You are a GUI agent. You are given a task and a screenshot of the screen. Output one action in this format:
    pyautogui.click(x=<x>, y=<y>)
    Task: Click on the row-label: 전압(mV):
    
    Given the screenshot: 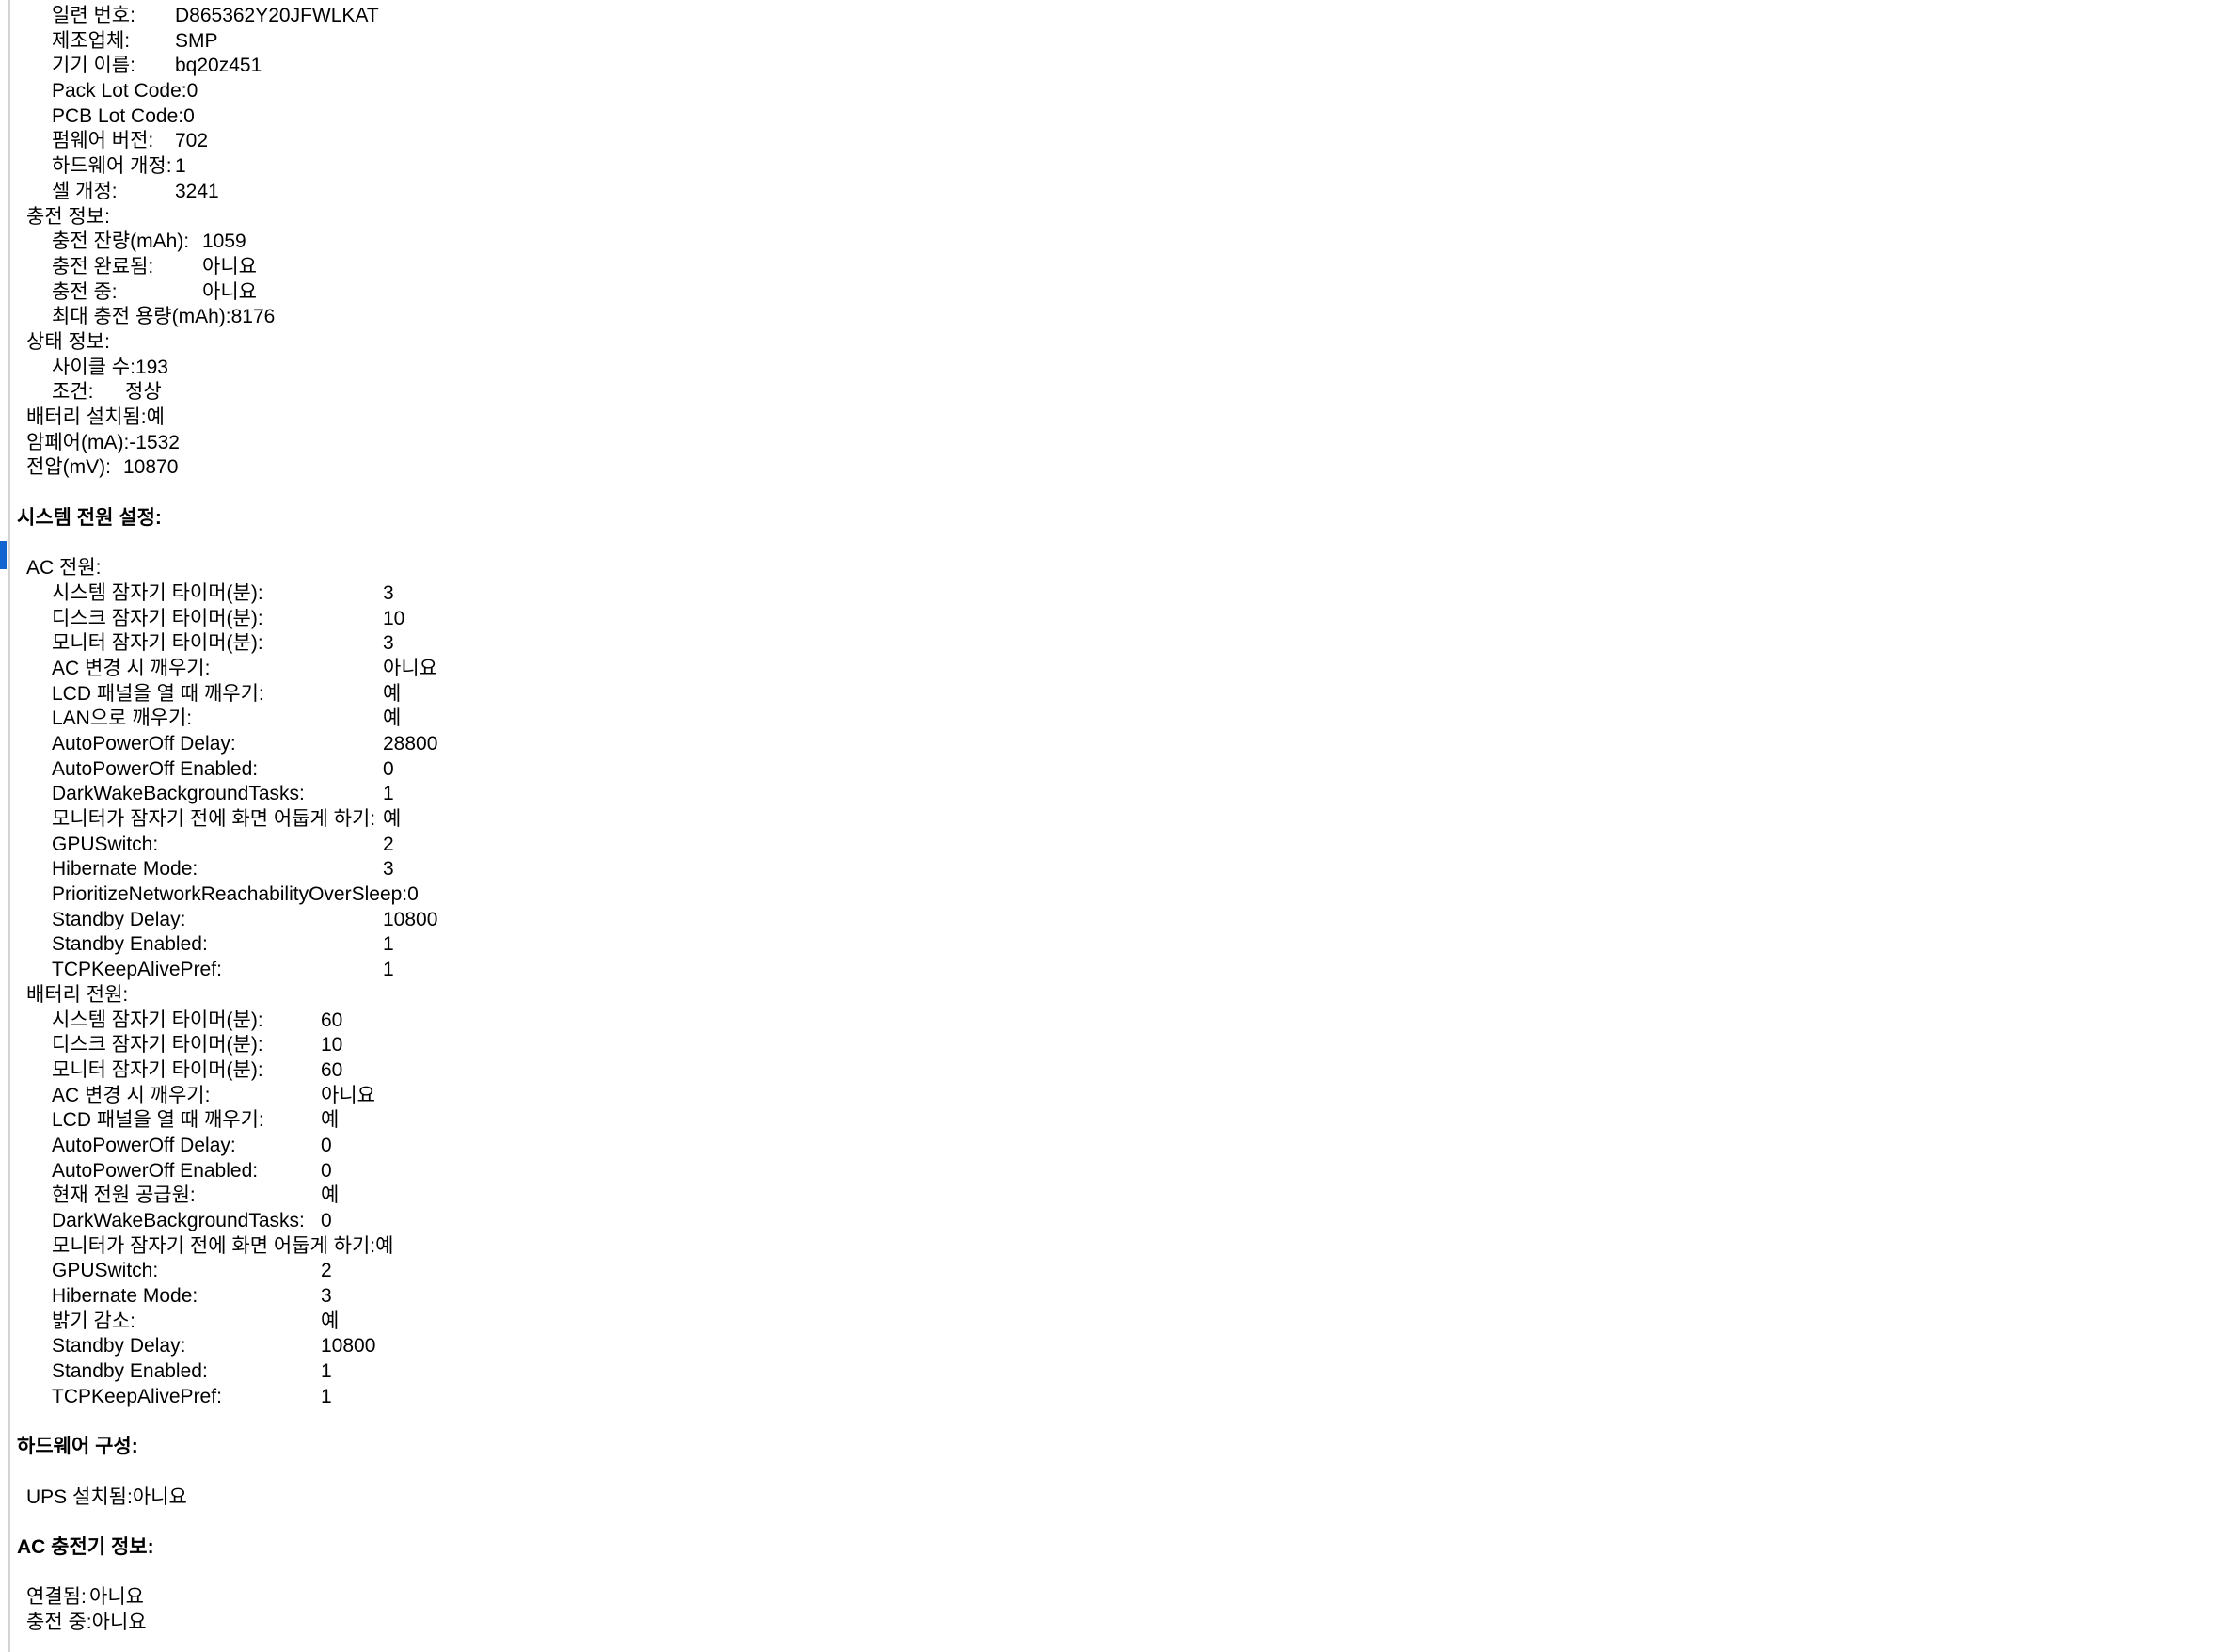 What is the action you would take?
    pyautogui.click(x=68, y=467)
    